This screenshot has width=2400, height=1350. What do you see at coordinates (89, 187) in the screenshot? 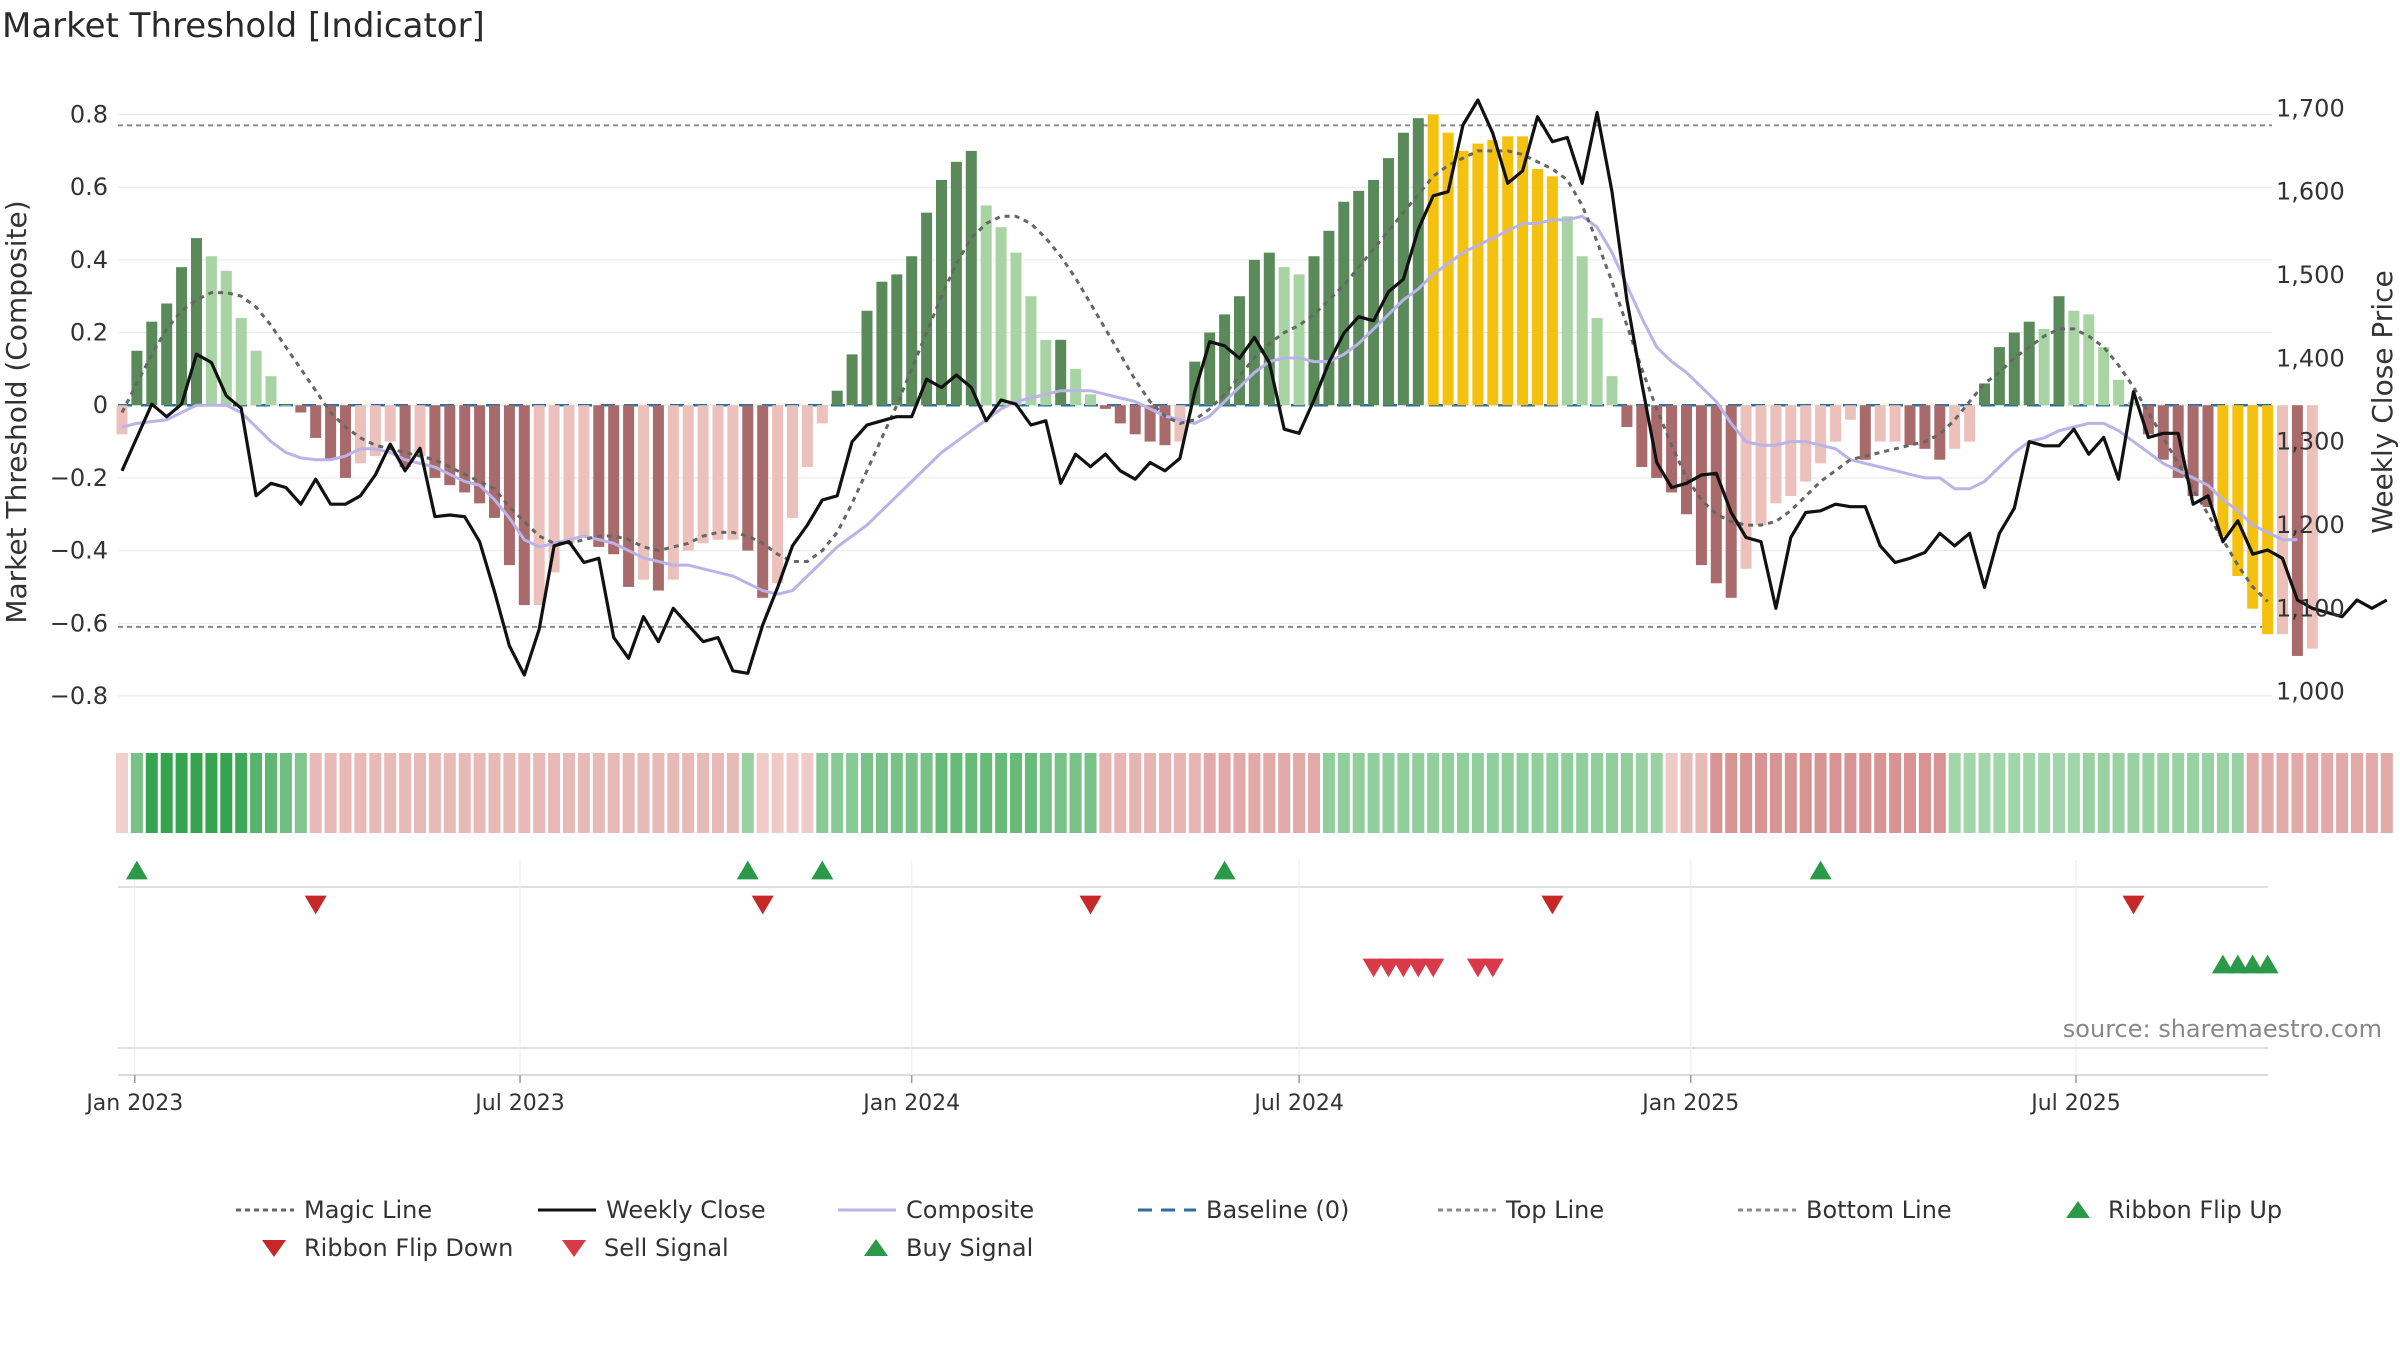
I see `y-tick-label: 0.6` at bounding box center [89, 187].